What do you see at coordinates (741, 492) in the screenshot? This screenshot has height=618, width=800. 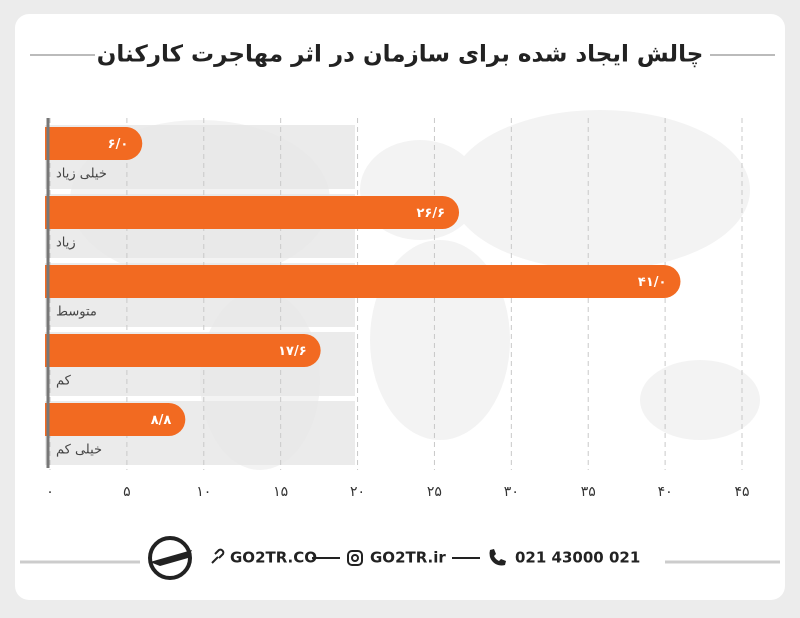 I see `x-tick-label: ۴۵` at bounding box center [741, 492].